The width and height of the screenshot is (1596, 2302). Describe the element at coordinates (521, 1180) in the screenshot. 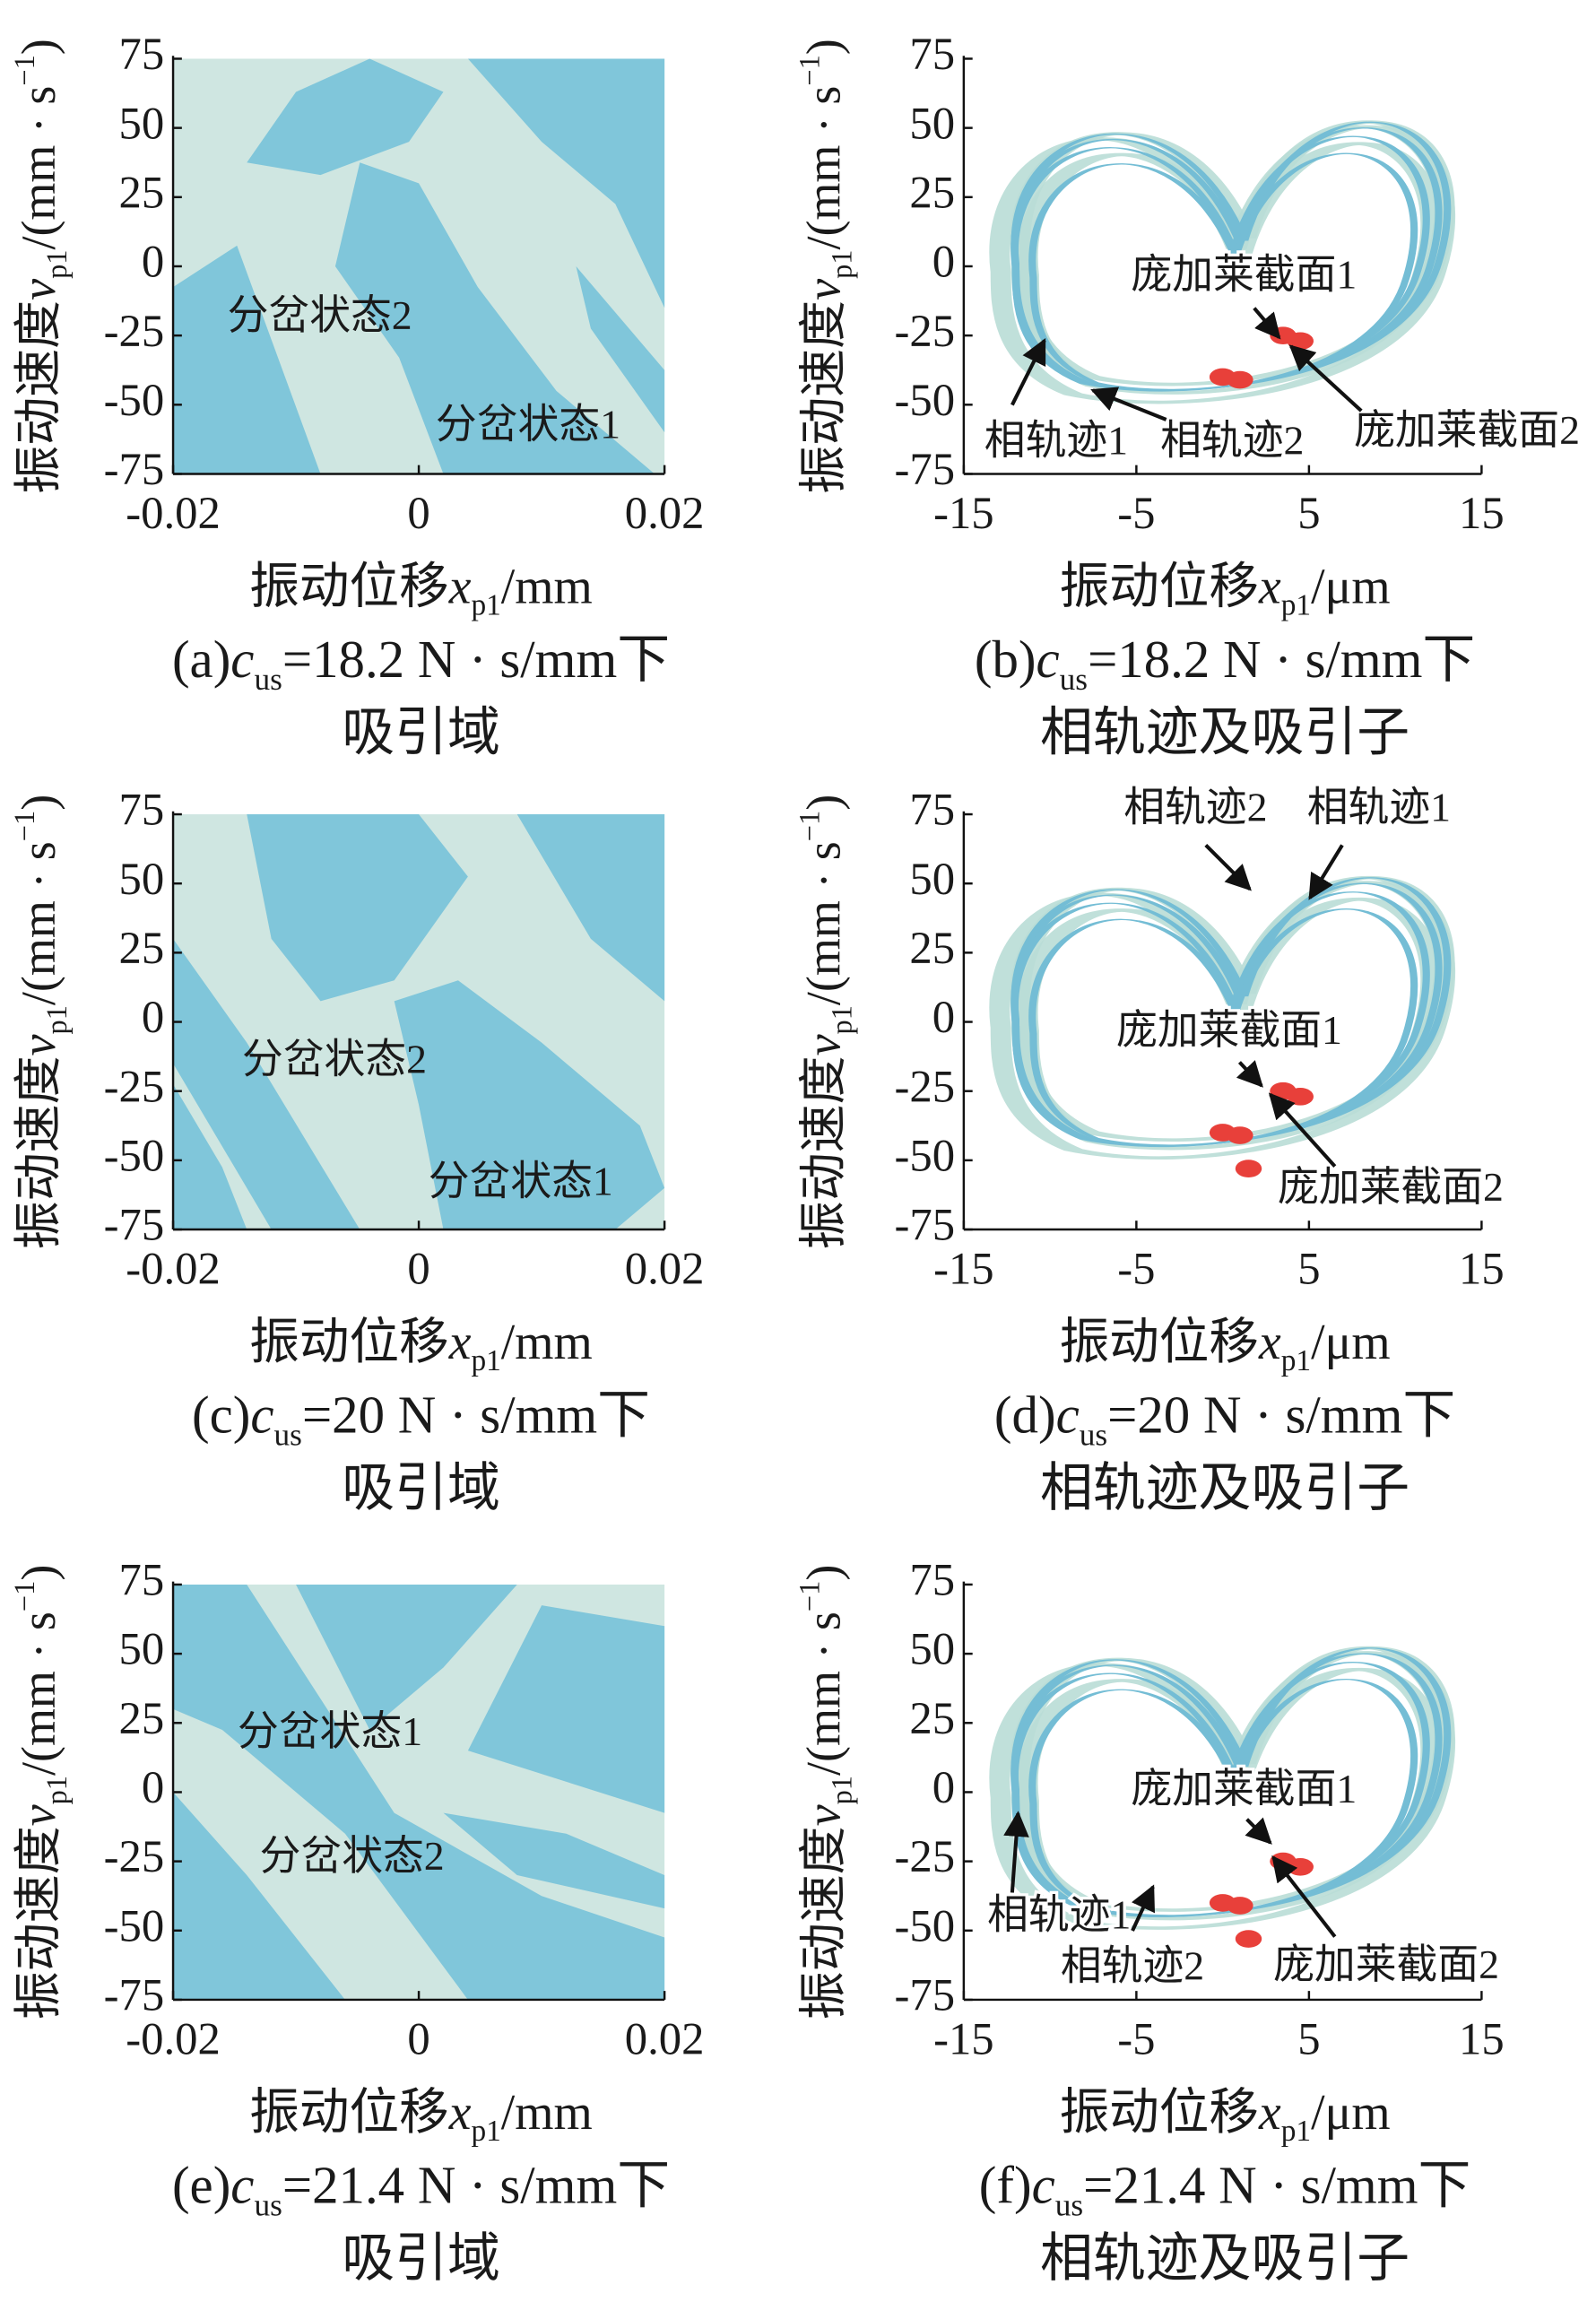

I see `annotation: 分岔状态1` at that location.